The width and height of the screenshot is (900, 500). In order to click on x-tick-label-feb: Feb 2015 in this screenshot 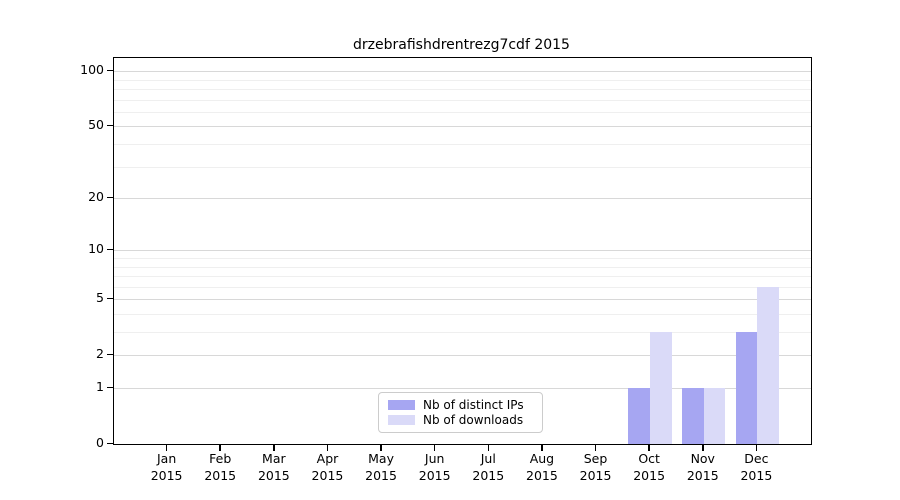, I will do `click(220, 467)`.